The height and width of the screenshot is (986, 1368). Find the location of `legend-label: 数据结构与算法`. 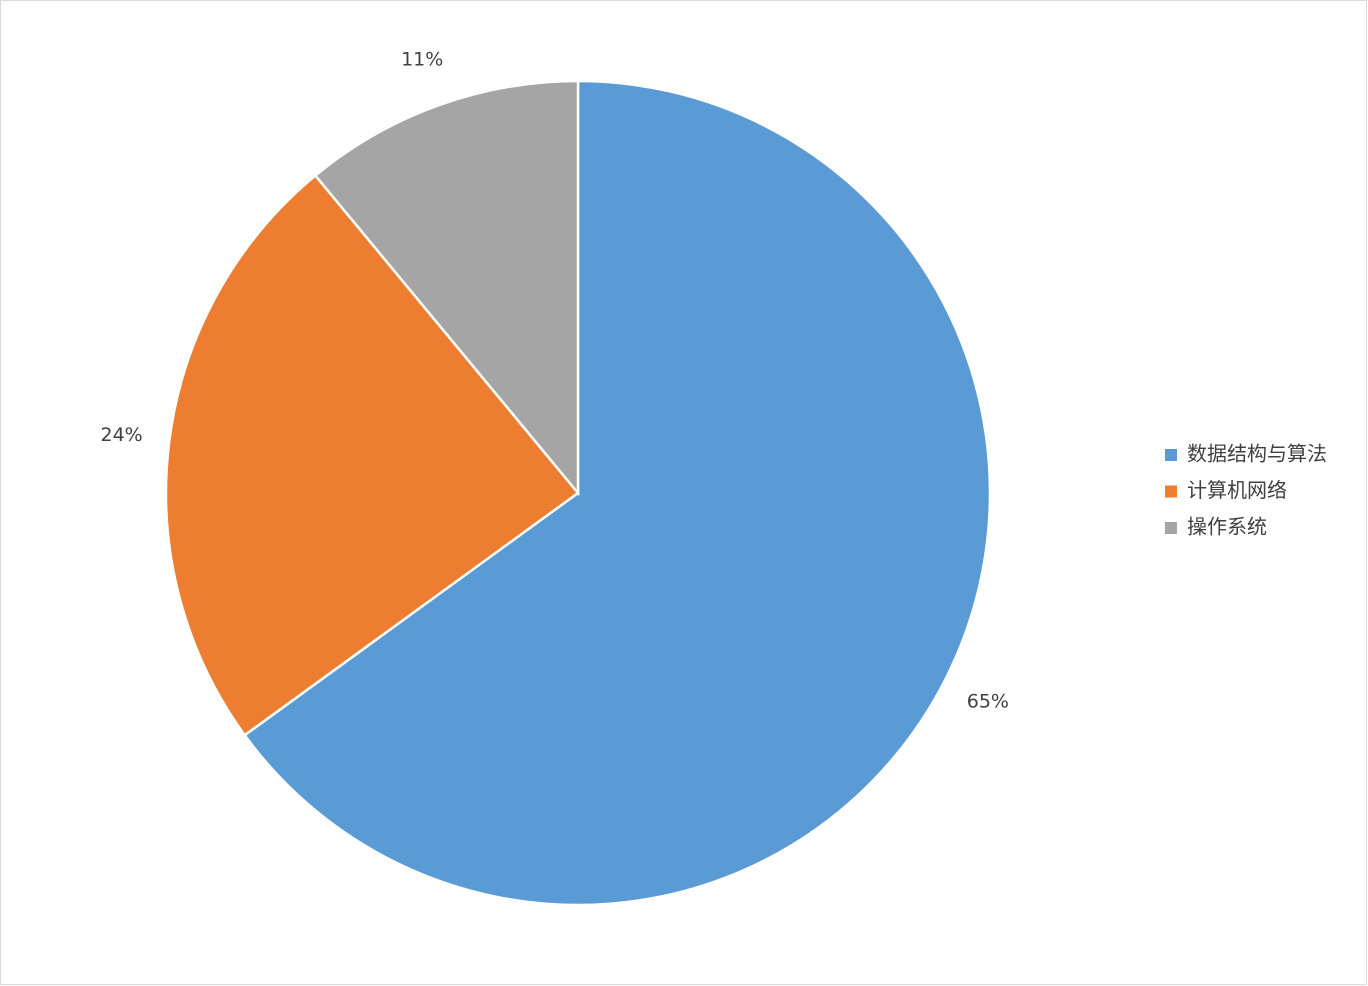

legend-label: 数据结构与算法 is located at coordinates (1257, 454).